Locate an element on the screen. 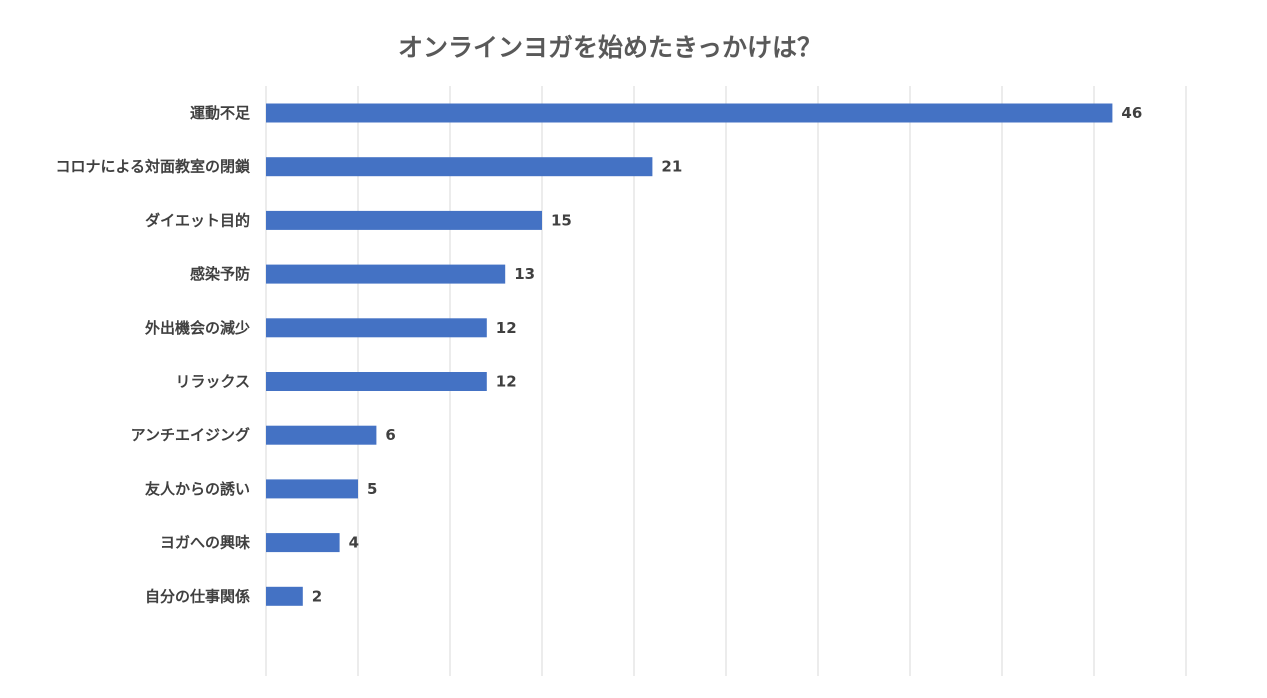 The width and height of the screenshot is (1267, 698). category-label: 感染予防 is located at coordinates (220, 274).